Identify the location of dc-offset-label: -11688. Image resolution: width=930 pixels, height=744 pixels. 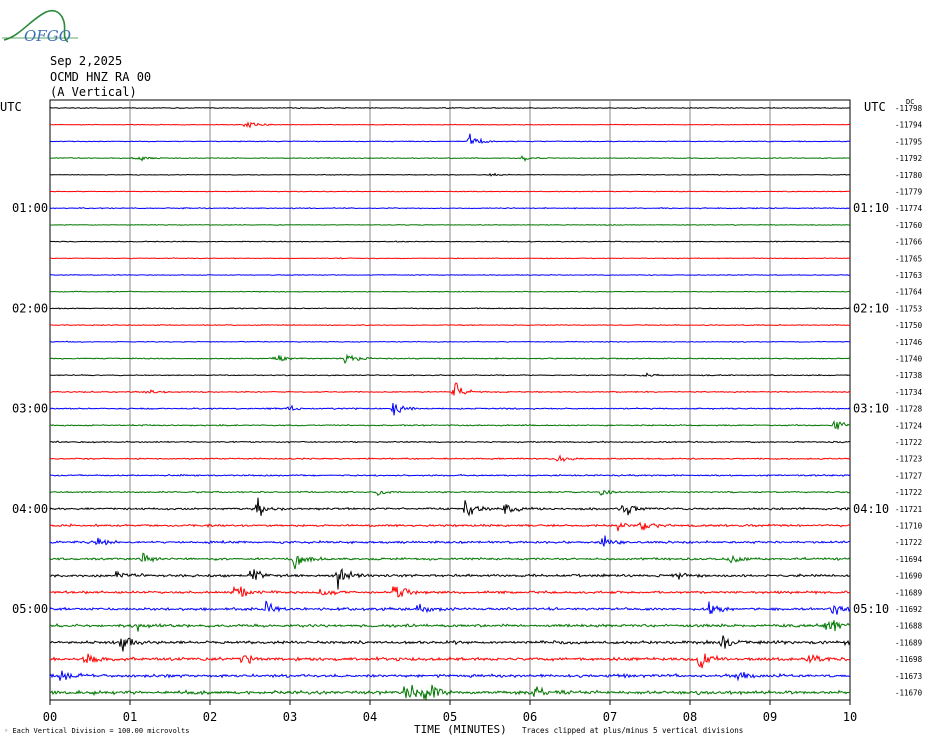
(909, 626).